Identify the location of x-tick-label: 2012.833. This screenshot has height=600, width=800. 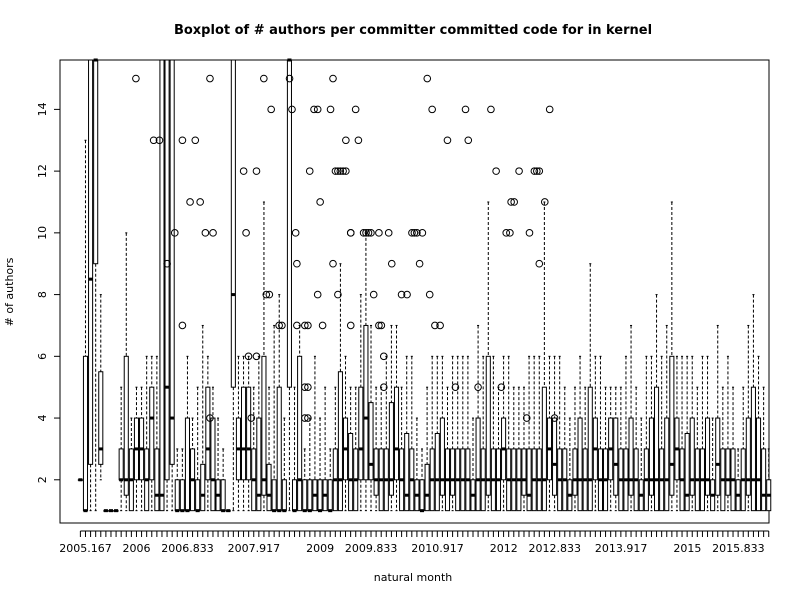
(555, 548).